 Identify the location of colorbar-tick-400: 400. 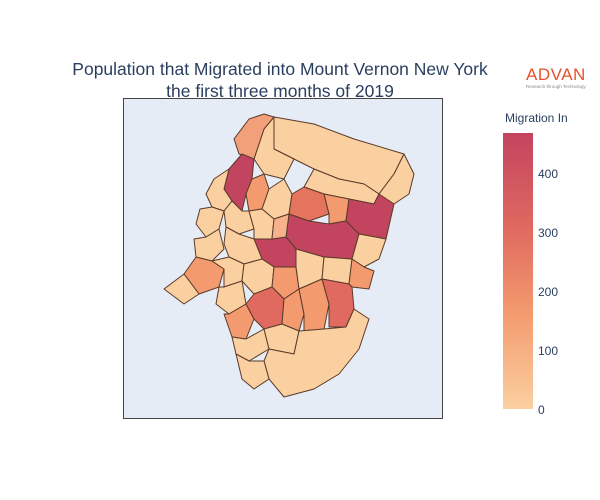
(548, 174).